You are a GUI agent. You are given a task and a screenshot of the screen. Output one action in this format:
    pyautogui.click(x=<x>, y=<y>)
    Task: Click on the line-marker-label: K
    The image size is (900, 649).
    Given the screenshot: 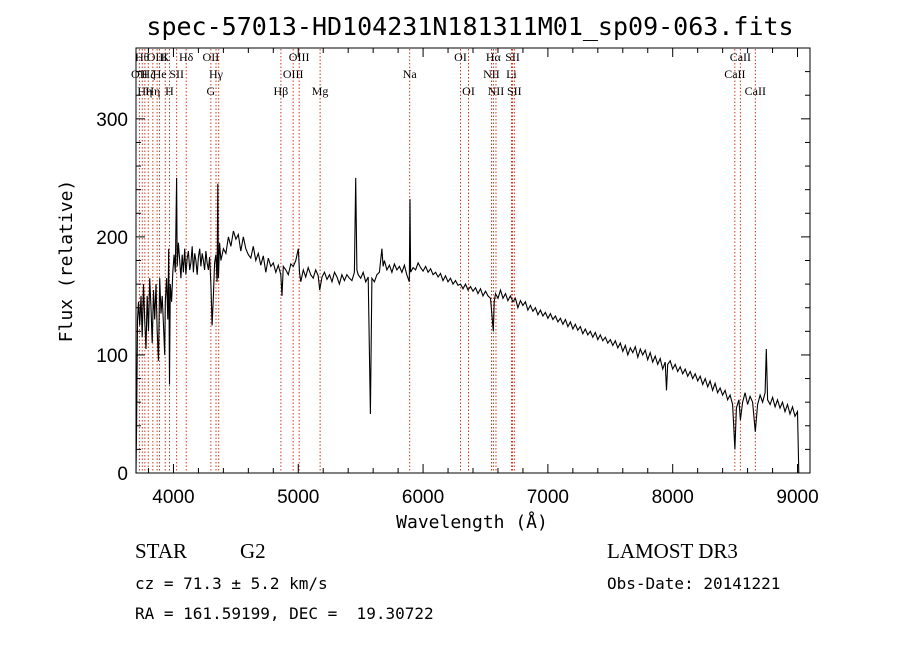 What is the action you would take?
    pyautogui.click(x=165, y=57)
    